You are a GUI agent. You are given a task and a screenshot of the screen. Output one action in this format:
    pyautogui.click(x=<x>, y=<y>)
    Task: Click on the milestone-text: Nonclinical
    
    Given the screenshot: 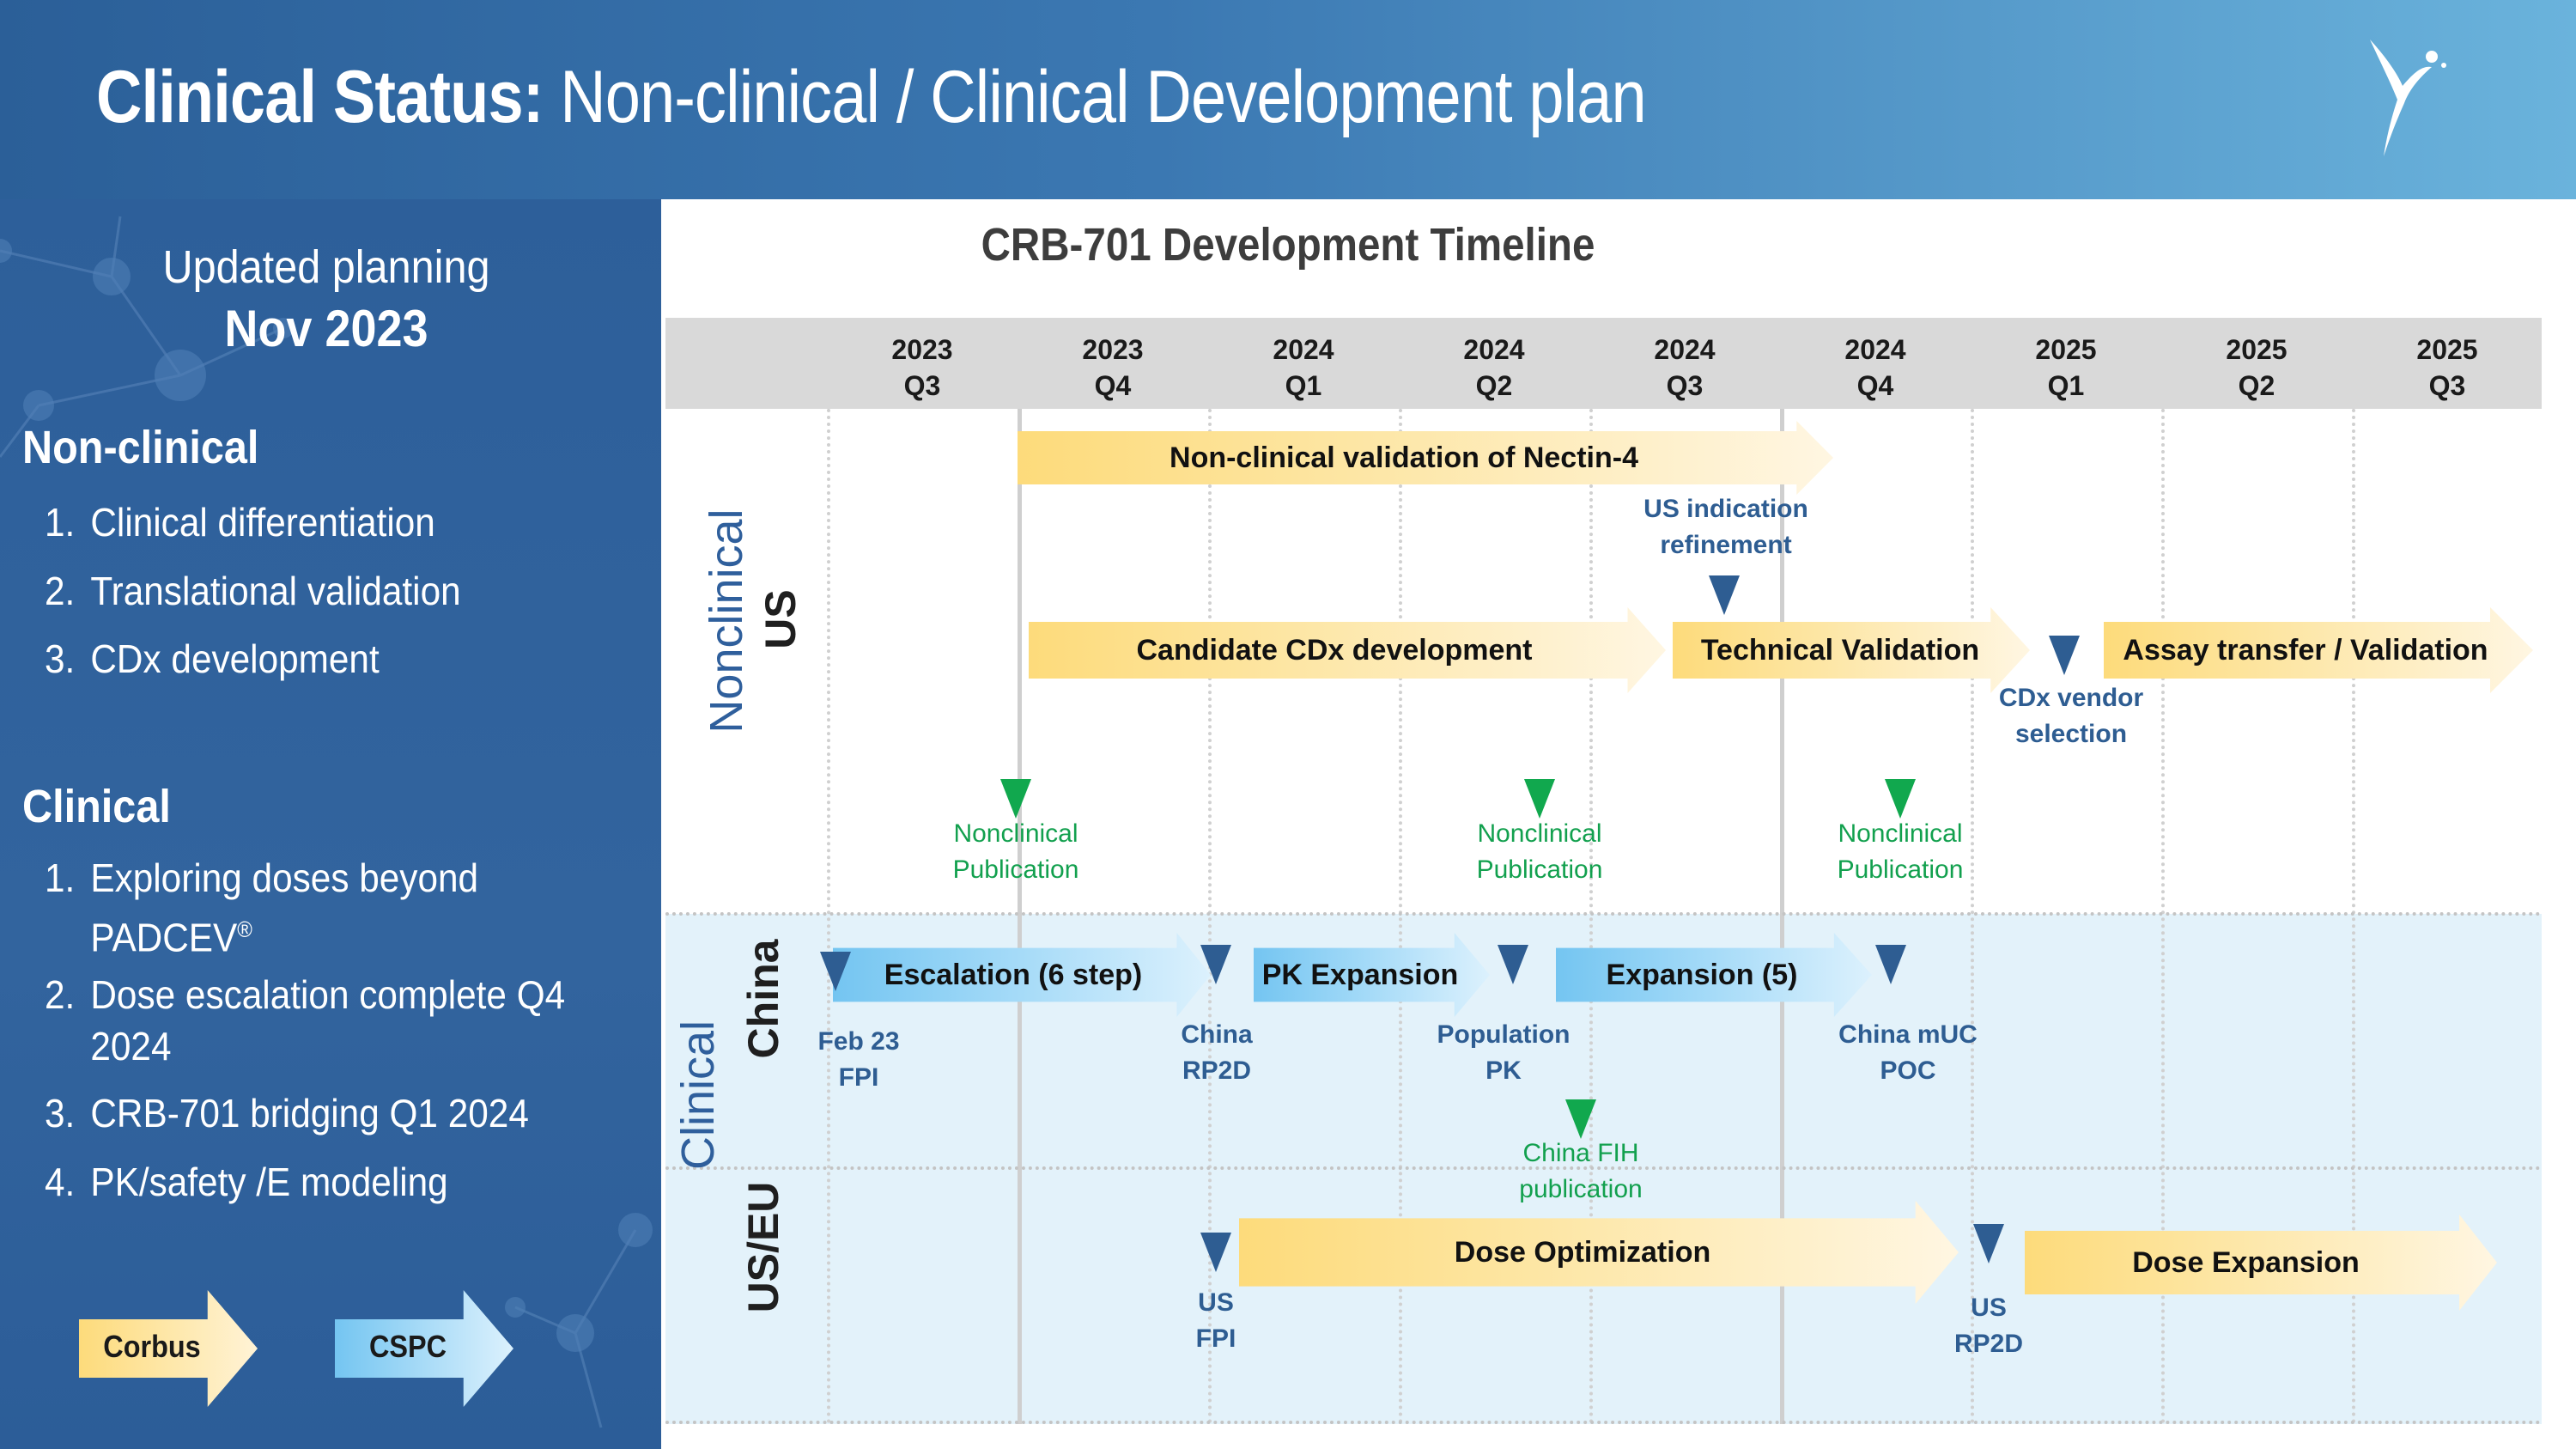 What is the action you would take?
    pyautogui.click(x=1539, y=833)
    